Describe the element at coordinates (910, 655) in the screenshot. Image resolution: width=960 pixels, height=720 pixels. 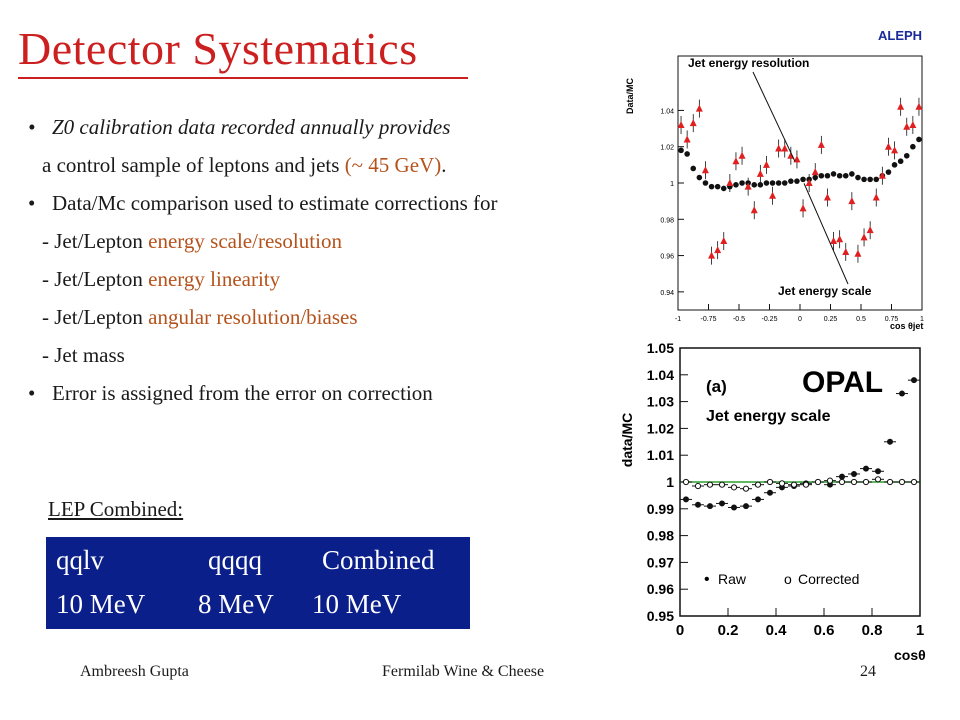
I see `opal-x-axis-label: cosθ` at that location.